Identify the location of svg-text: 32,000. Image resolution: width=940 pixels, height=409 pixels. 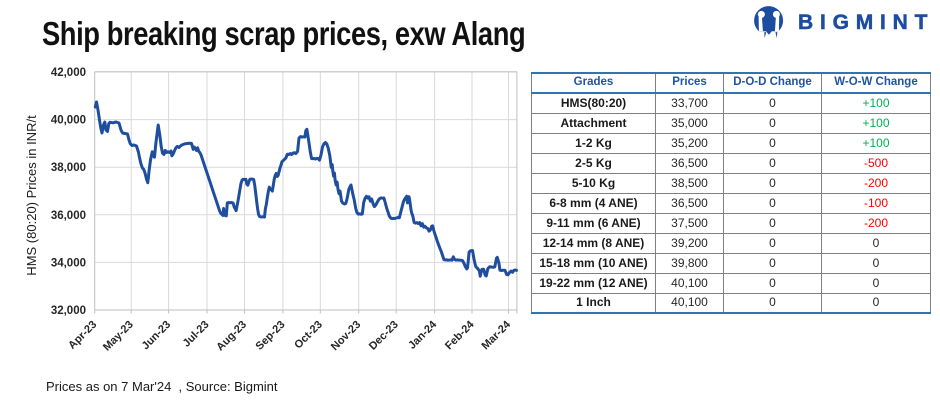
(68, 311).